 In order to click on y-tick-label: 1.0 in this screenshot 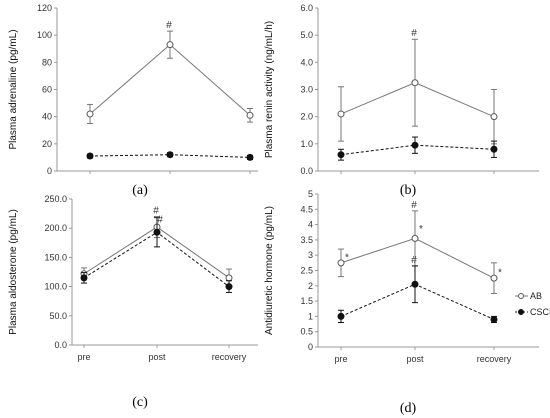, I will do `click(306, 144)`.